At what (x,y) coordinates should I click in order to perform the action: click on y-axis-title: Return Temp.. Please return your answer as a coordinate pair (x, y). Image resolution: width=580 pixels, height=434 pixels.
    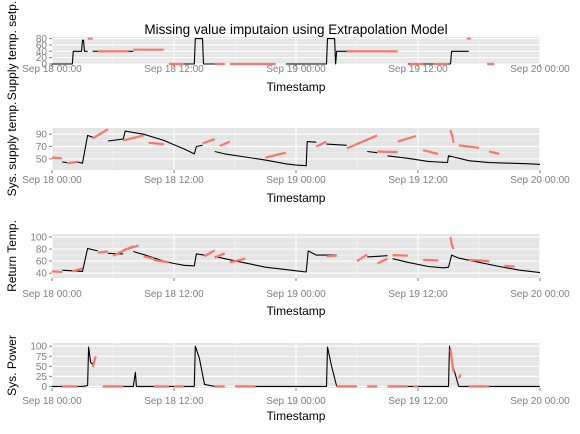
    Looking at the image, I should click on (12, 256).